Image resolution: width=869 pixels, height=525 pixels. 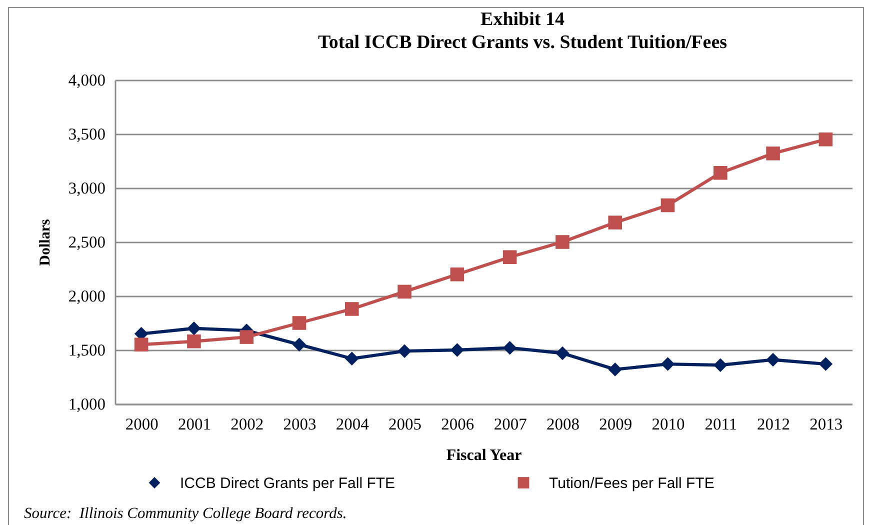 What do you see at coordinates (615, 424) in the screenshot?
I see `x-tick-label: 2009` at bounding box center [615, 424].